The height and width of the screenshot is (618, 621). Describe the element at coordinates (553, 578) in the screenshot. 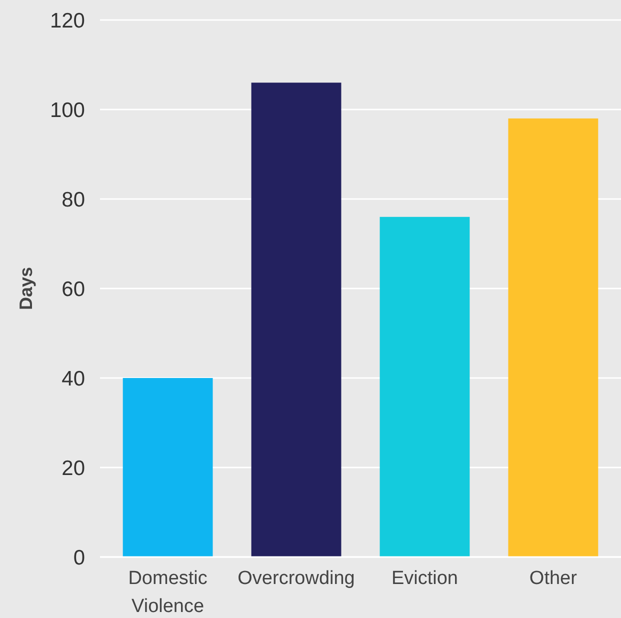

I see `x-tick-label: Other` at that location.